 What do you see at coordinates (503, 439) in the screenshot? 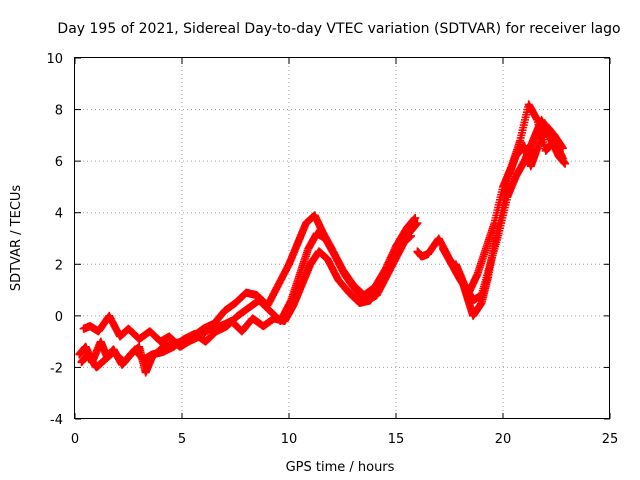
I see `x-tick-label: 20` at bounding box center [503, 439].